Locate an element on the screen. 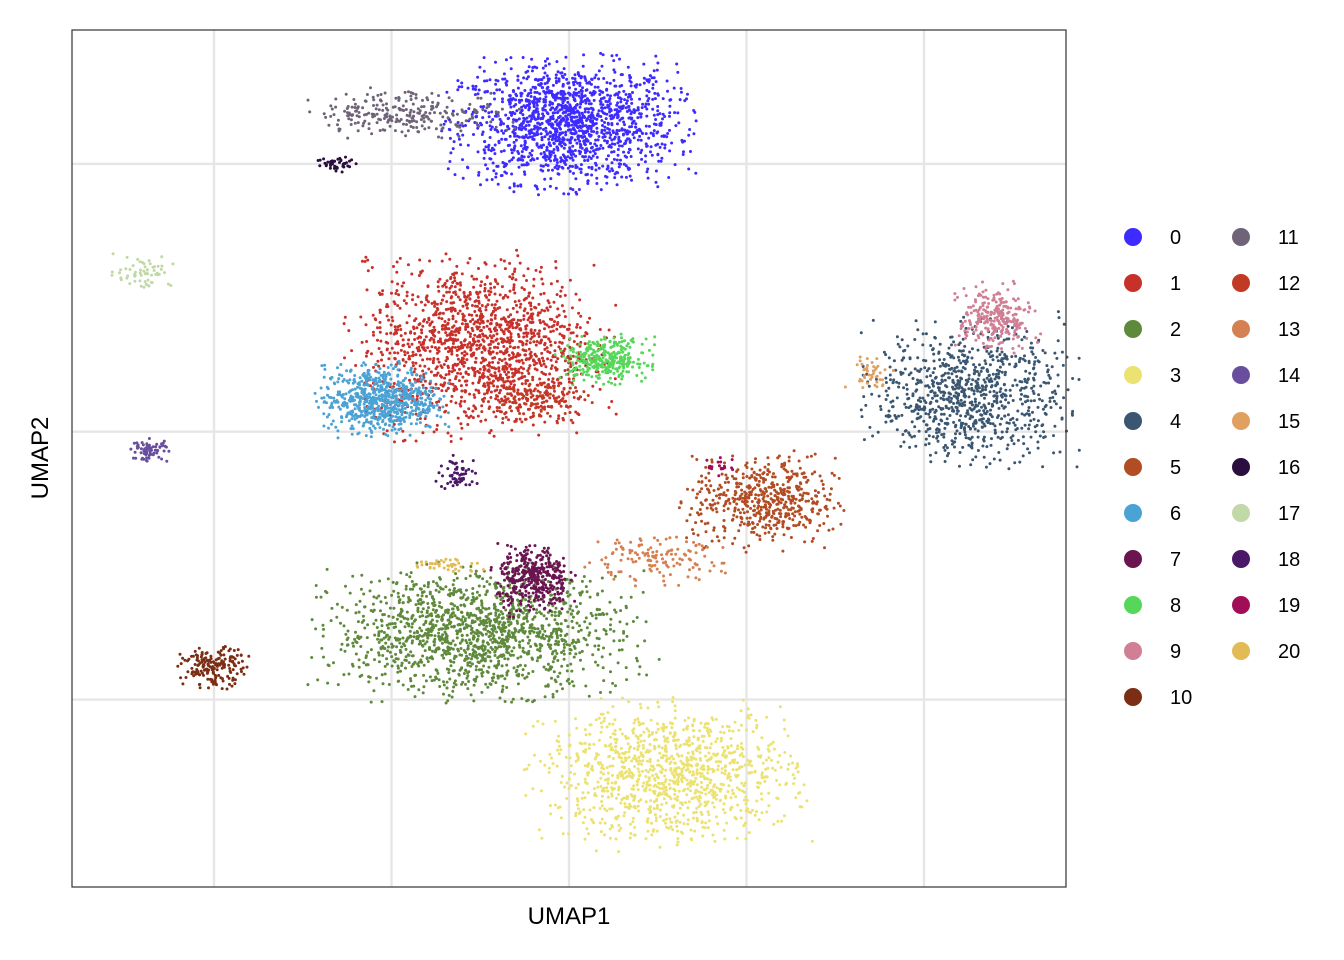 This screenshot has height=960, width=1344. cluster-0-points is located at coordinates (569, 124).